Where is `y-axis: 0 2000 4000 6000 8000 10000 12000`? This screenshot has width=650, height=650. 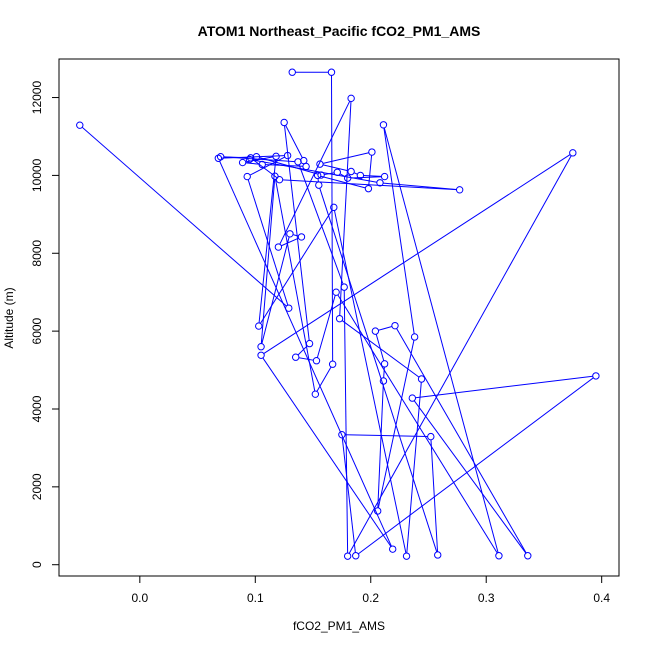 y-axis: 0 2000 4000 6000 8000 10000 12000 is located at coordinates (45, 324).